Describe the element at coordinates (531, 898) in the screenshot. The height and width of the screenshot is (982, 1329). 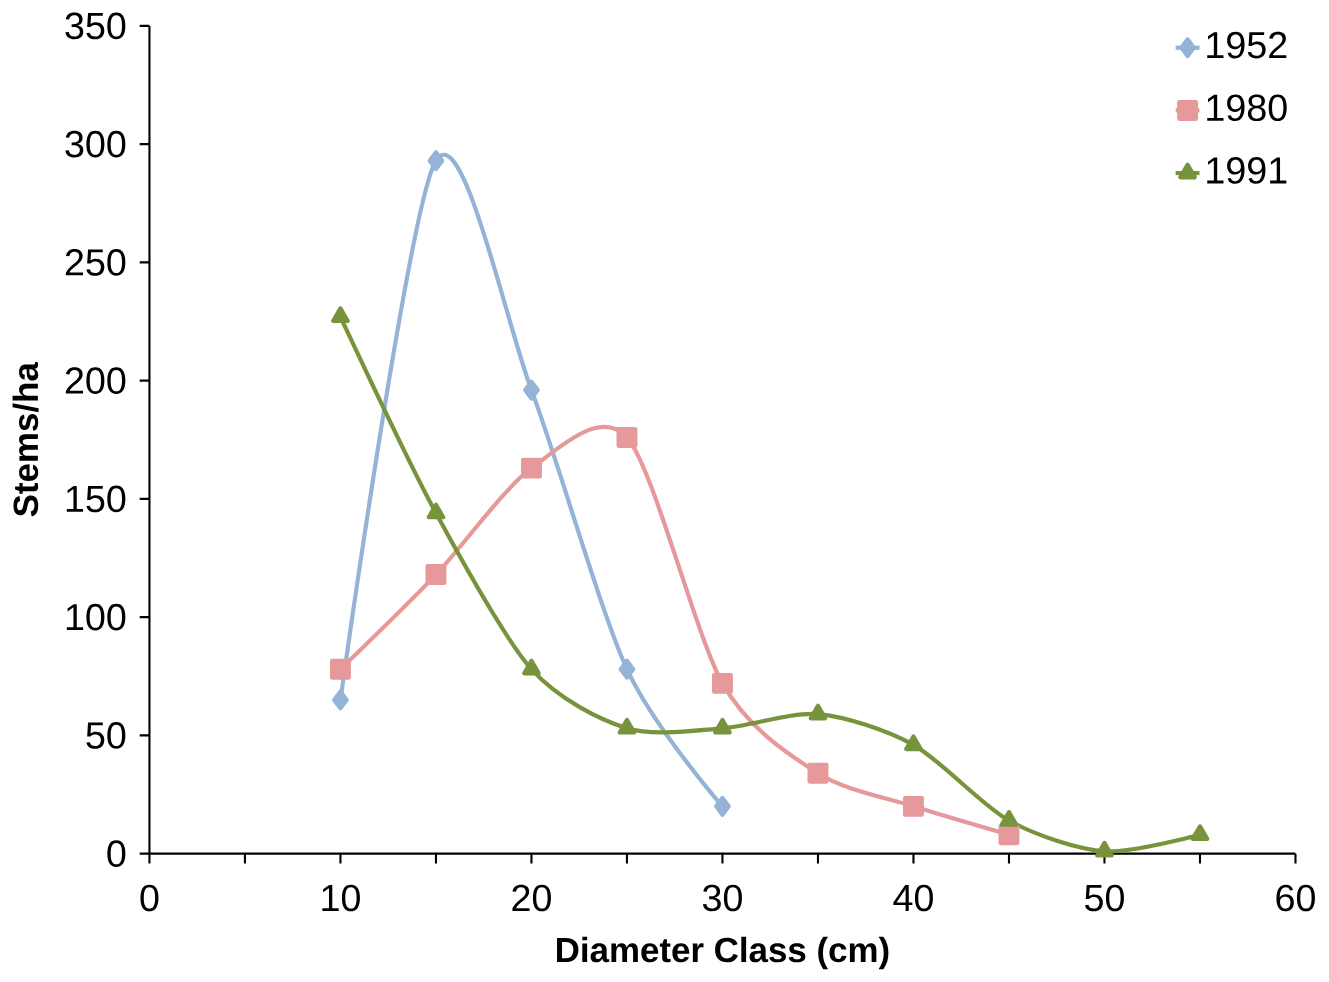
I see `x-tick-label: 20` at that location.